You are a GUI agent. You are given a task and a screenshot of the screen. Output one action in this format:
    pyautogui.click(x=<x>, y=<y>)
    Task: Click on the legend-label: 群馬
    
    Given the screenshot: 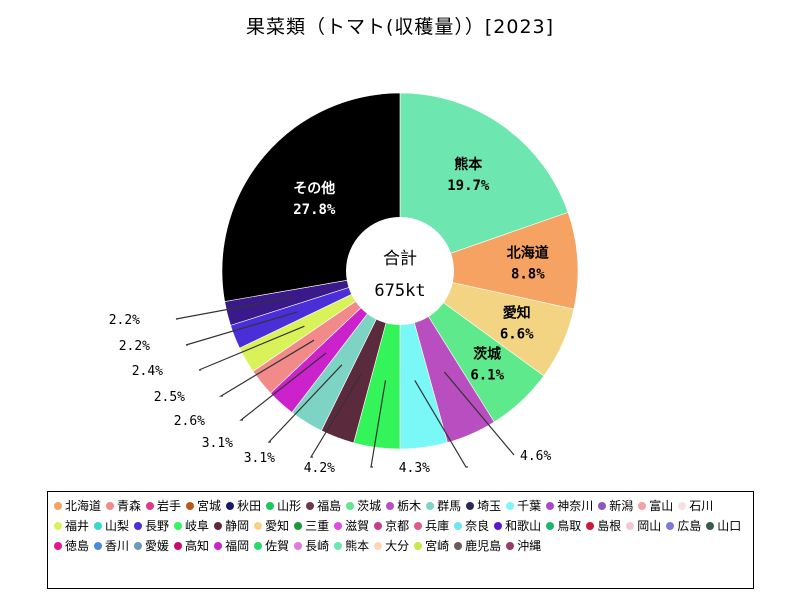 What is the action you would take?
    pyautogui.click(x=449, y=506)
    